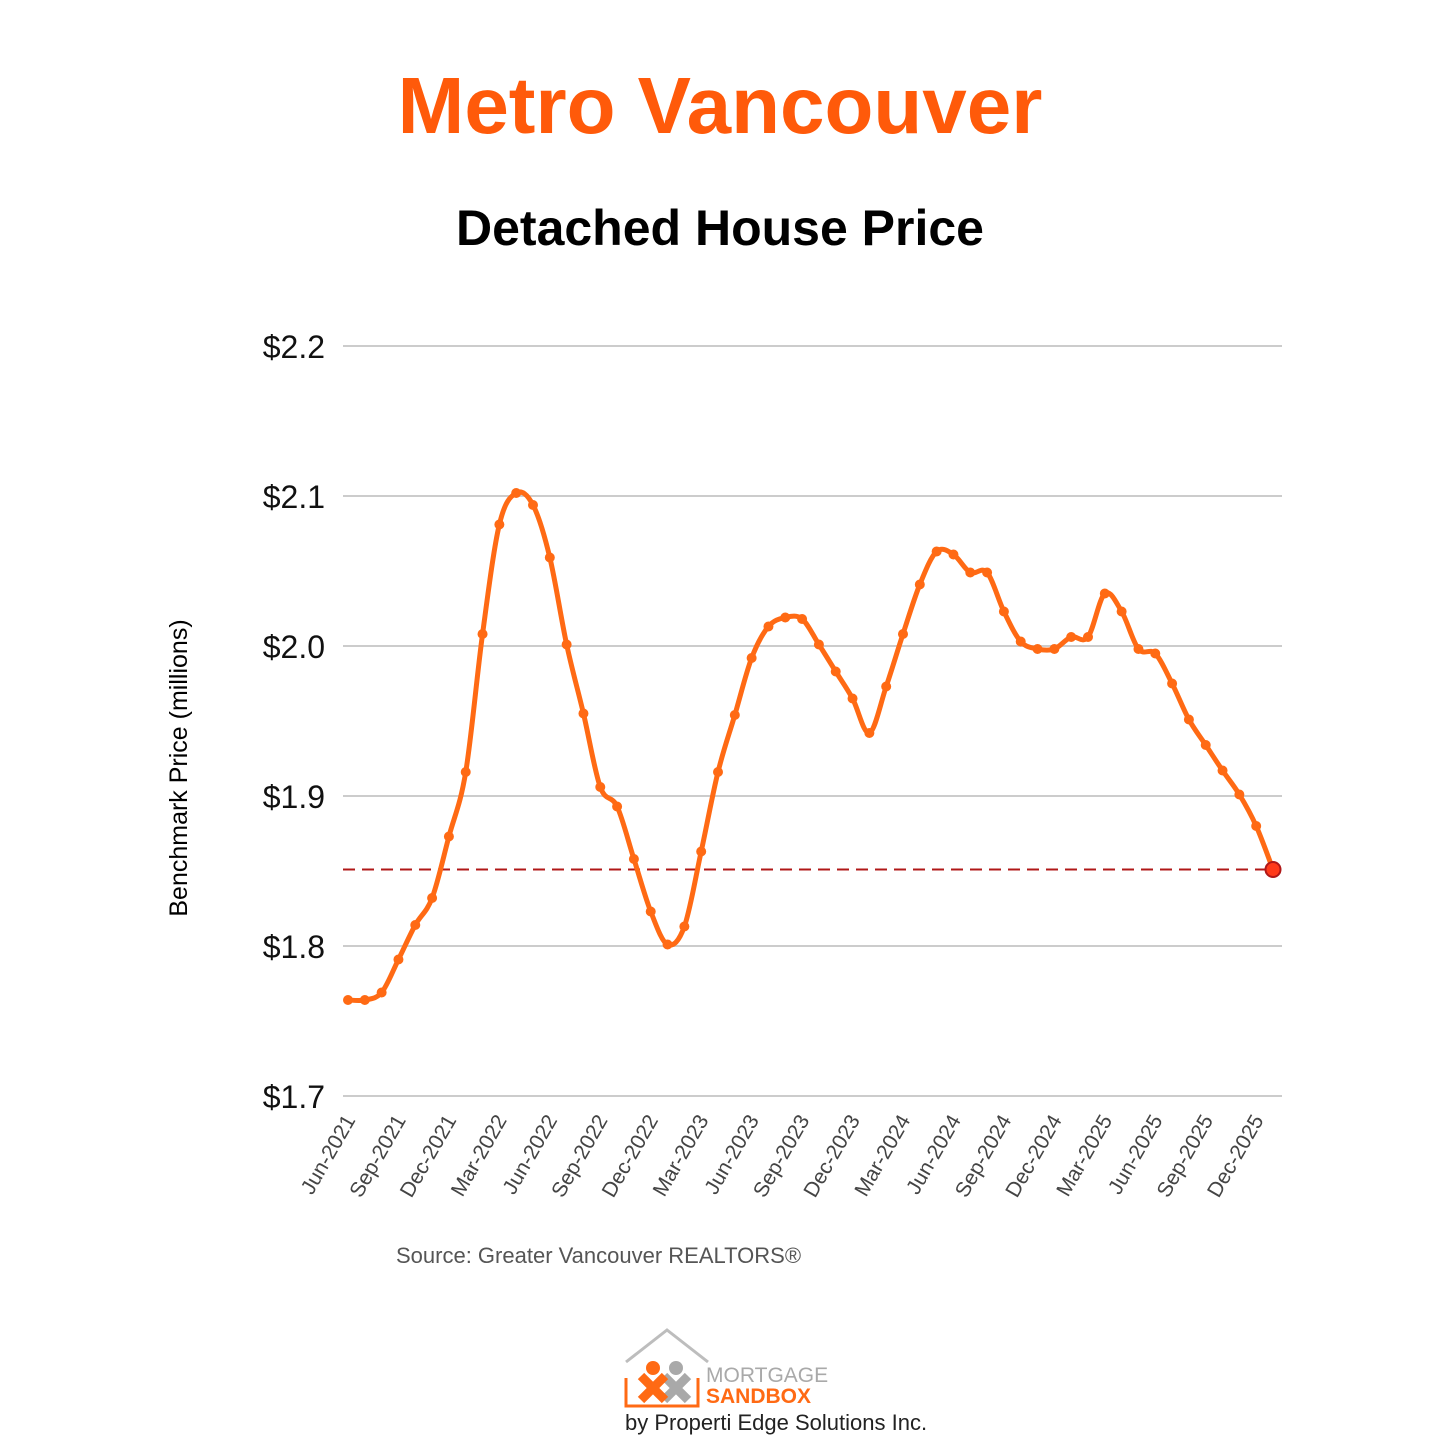 The width and height of the screenshot is (1440, 1440). What do you see at coordinates (294, 797) in the screenshot?
I see `y-tick-label: $1.9` at bounding box center [294, 797].